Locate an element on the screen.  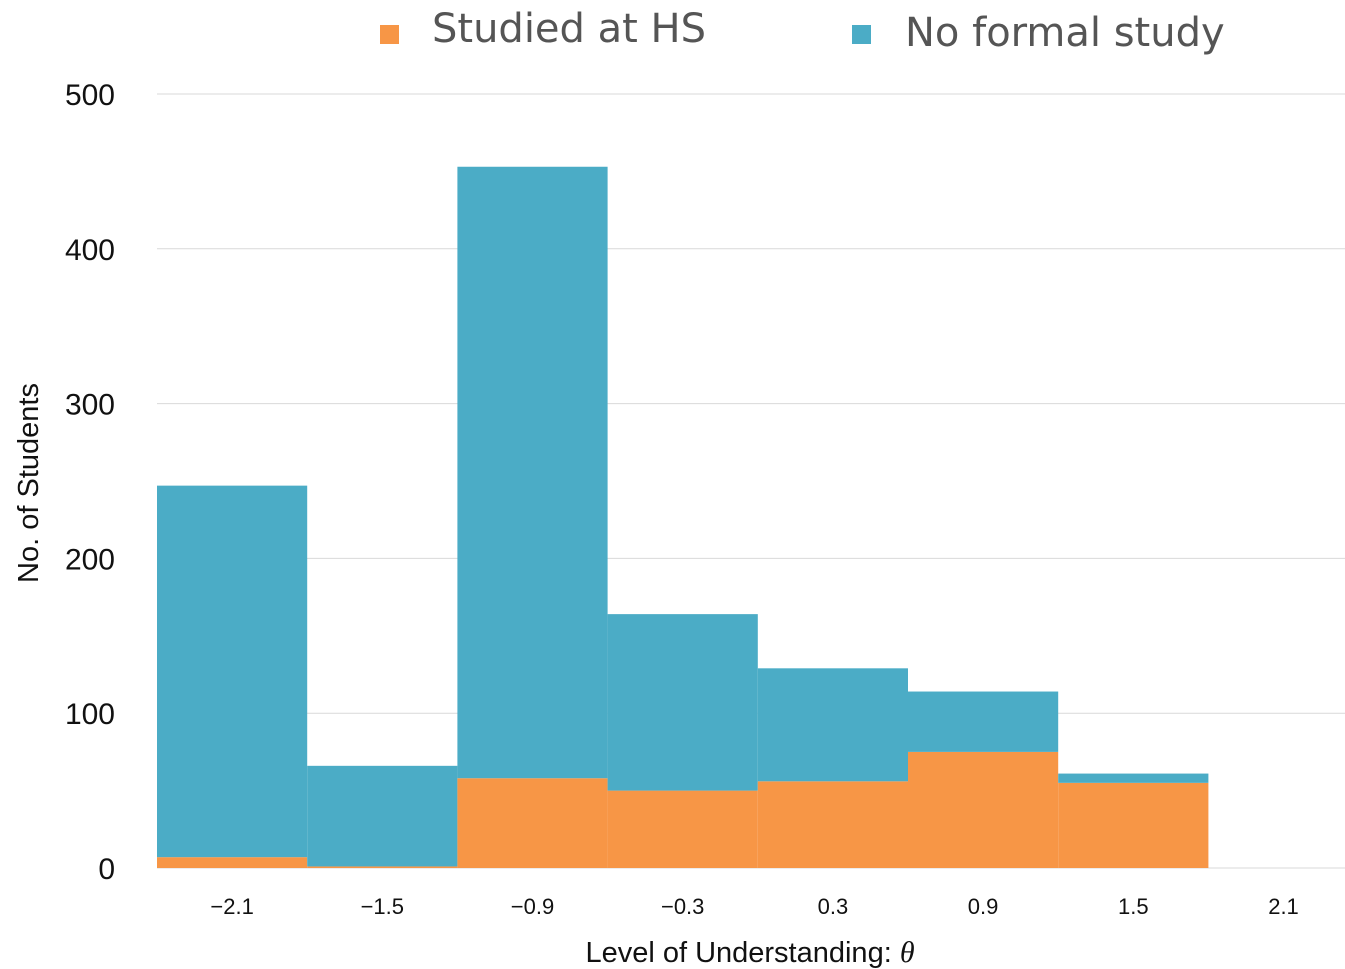
y-tick-label: 400 is located at coordinates (90, 250).